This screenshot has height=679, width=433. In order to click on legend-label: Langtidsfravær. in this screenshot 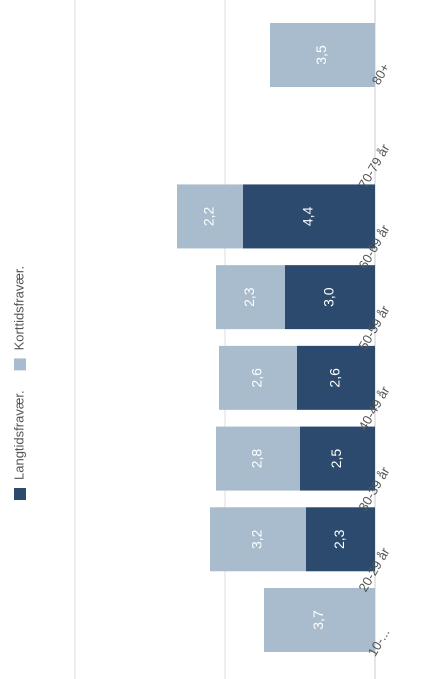, I will do `click(18, 435)`.